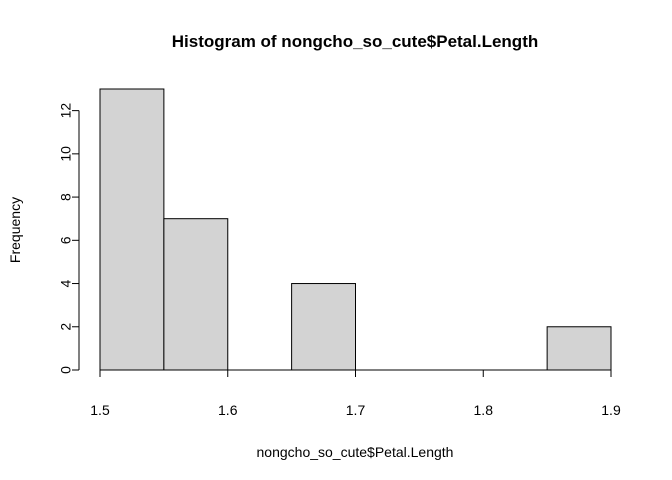  What do you see at coordinates (66, 197) in the screenshot?
I see `y-tick-label-5: 8` at bounding box center [66, 197].